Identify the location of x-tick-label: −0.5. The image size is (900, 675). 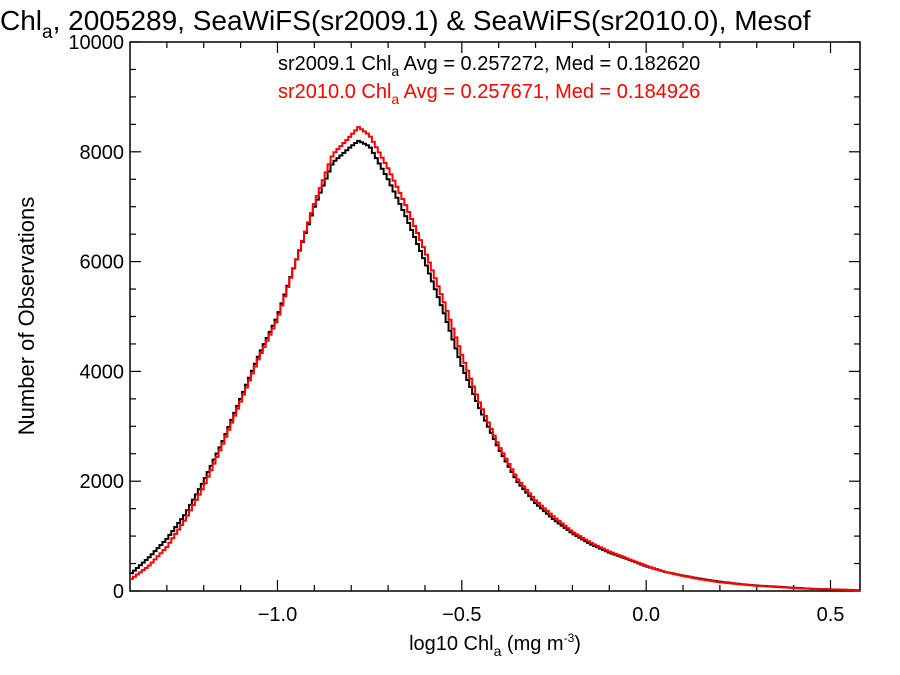
(461, 615).